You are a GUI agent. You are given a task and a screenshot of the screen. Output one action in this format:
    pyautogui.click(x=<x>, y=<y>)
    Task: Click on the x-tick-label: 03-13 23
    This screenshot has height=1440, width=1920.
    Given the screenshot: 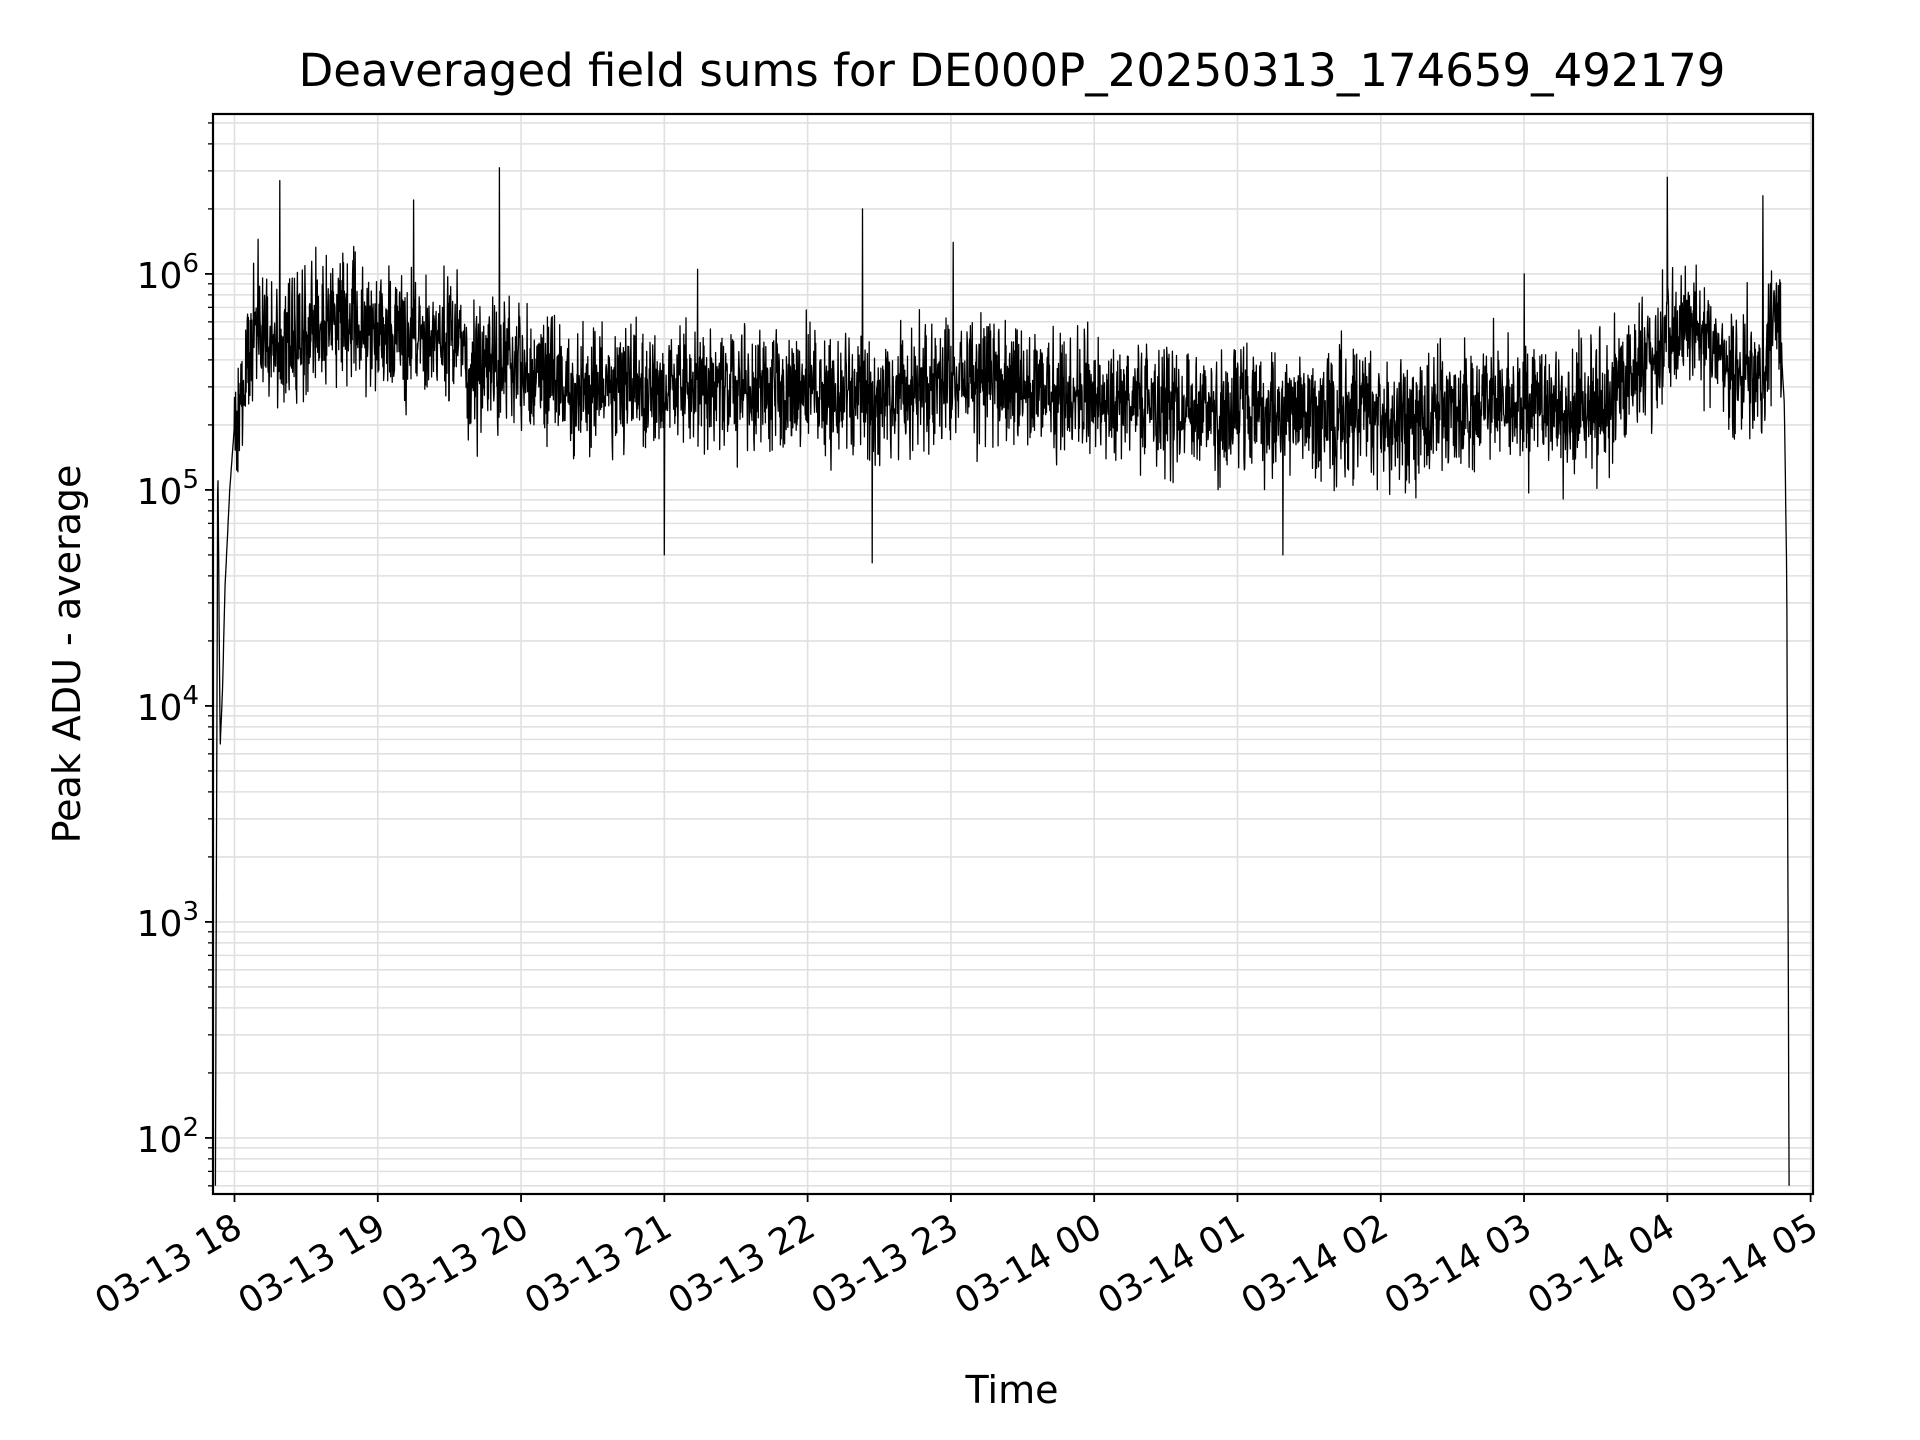 What is the action you would take?
    pyautogui.click(x=885, y=1264)
    